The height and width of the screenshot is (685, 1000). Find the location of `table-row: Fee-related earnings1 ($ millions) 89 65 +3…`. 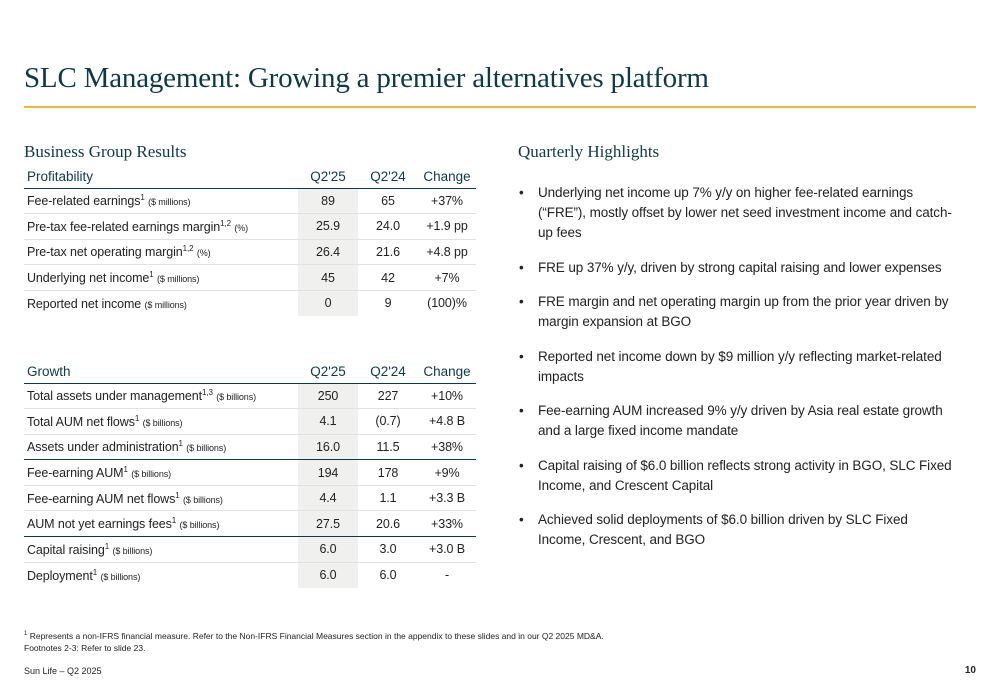

table-row: Fee-related earnings1 ($ millions) 89 65 +3… is located at coordinates (250, 201).